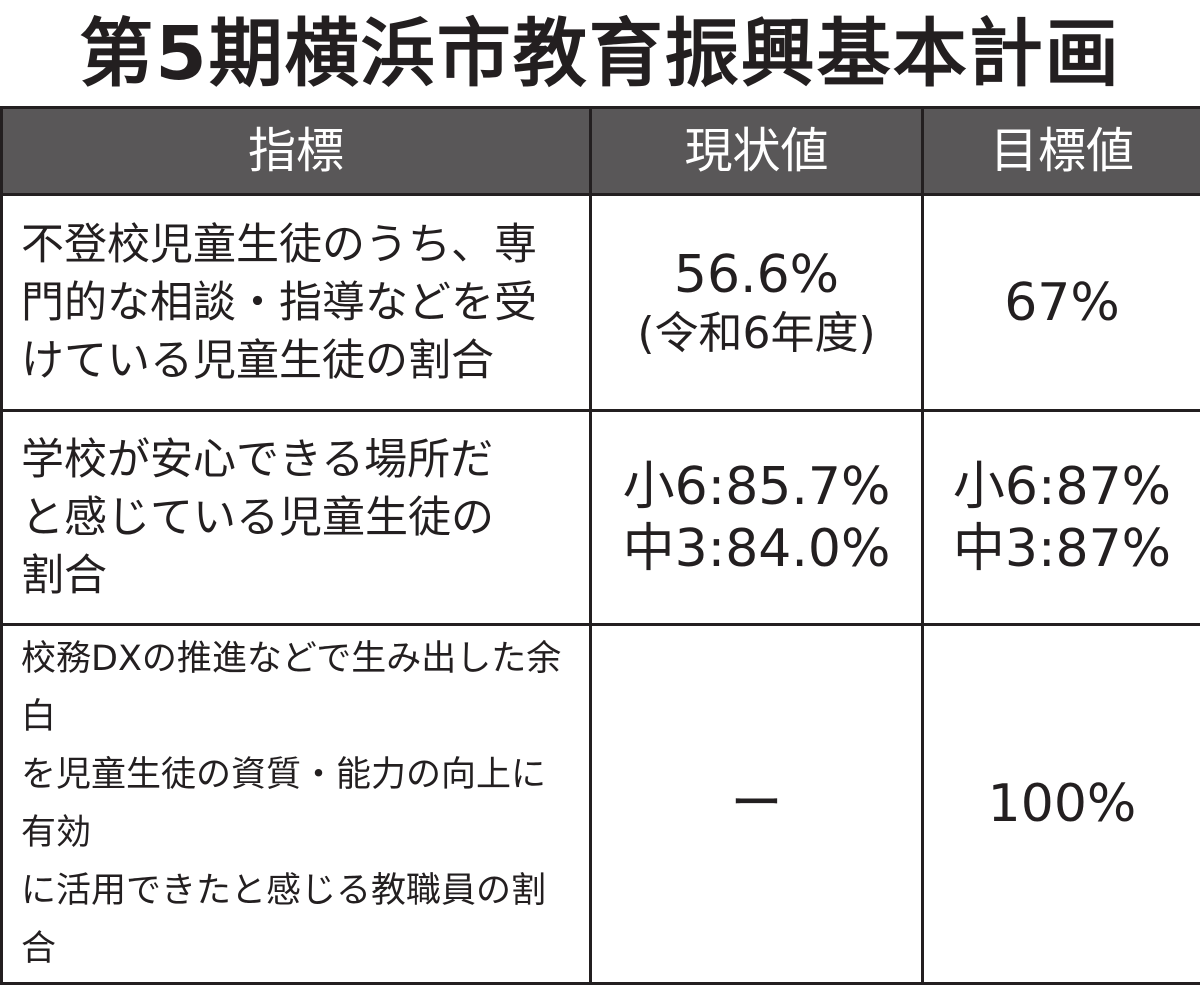  What do you see at coordinates (757, 151) in the screenshot?
I see `header-current-value: 現状値` at bounding box center [757, 151].